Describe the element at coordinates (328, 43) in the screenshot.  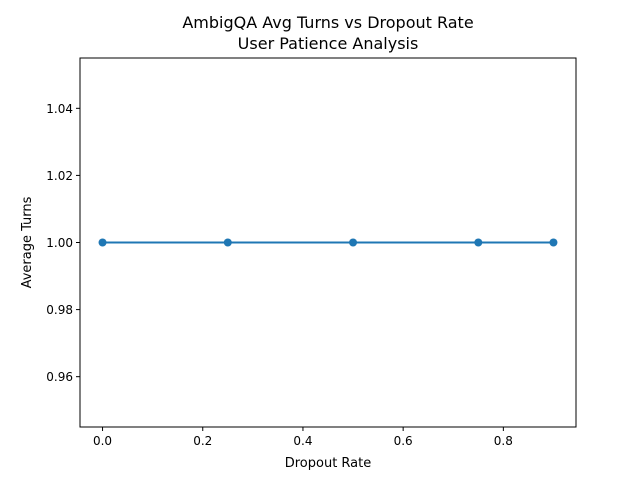
I see `chart-subtitle: User Patience Analysis` at that location.